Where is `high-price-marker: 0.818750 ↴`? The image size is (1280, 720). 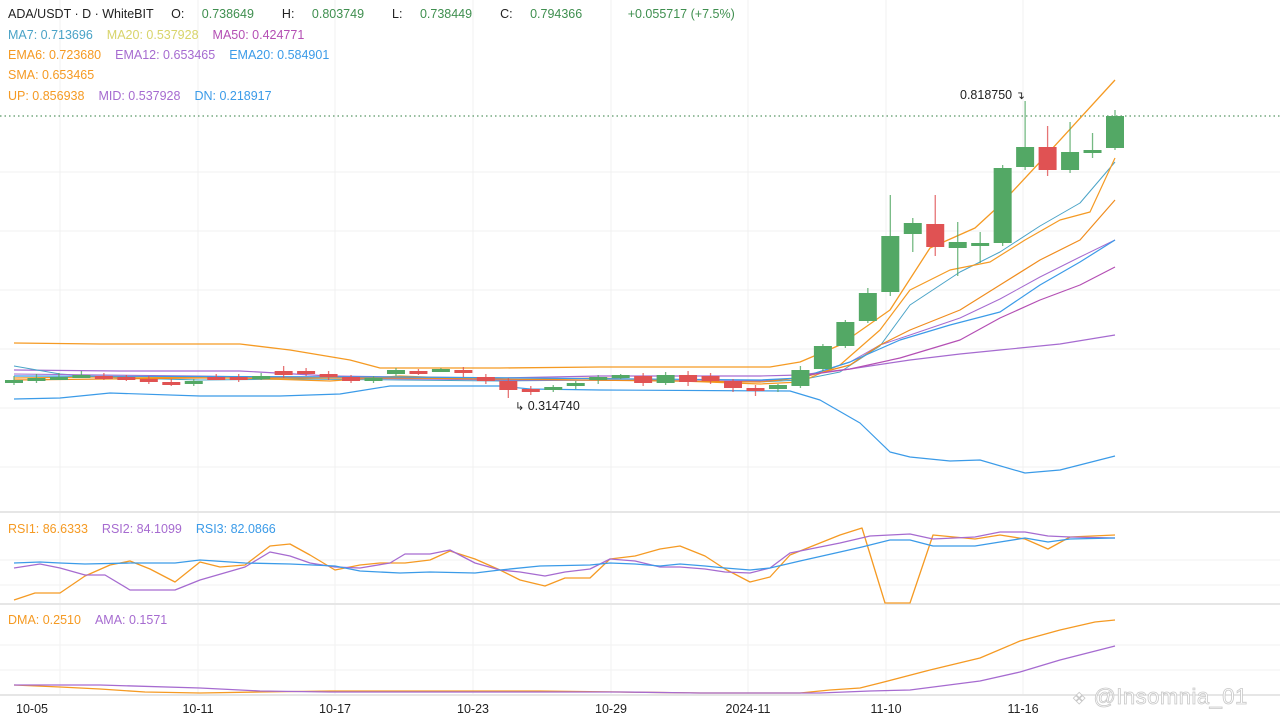
high-price-marker: 0.818750 ↴ is located at coordinates (992, 95).